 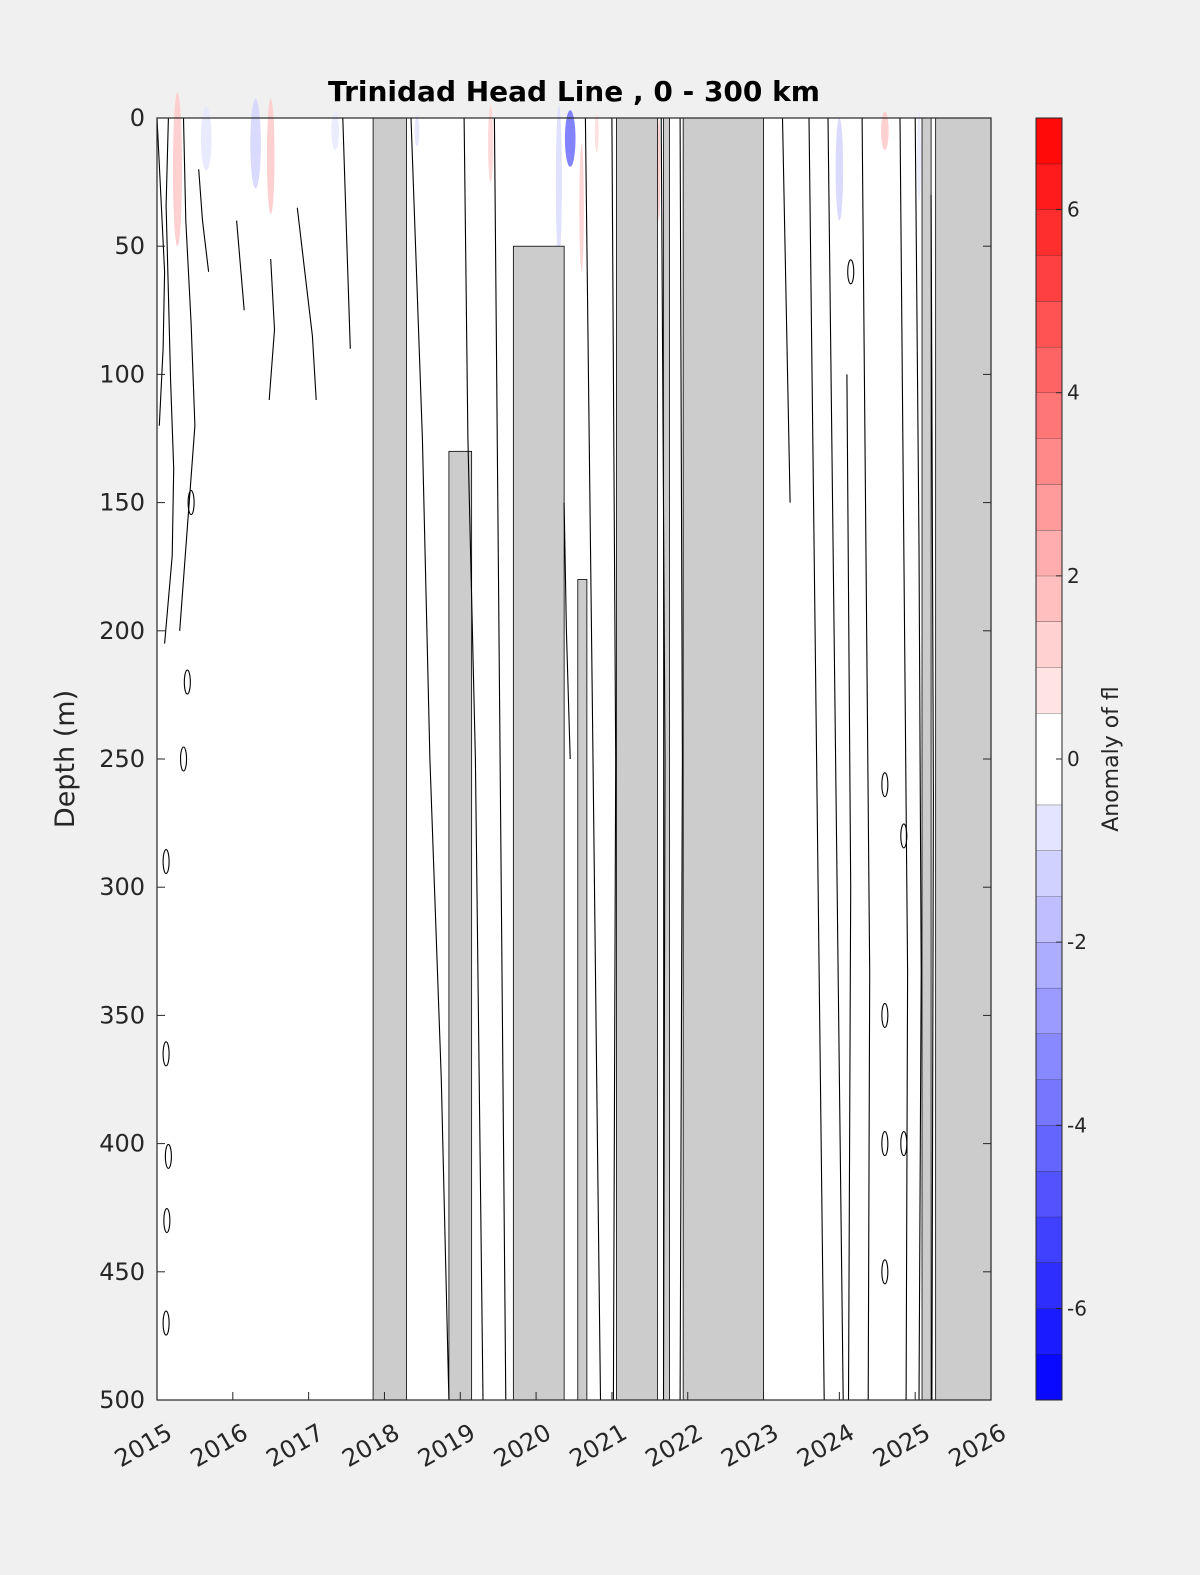 I want to click on y-tick-label: 500, so click(x=122, y=1400).